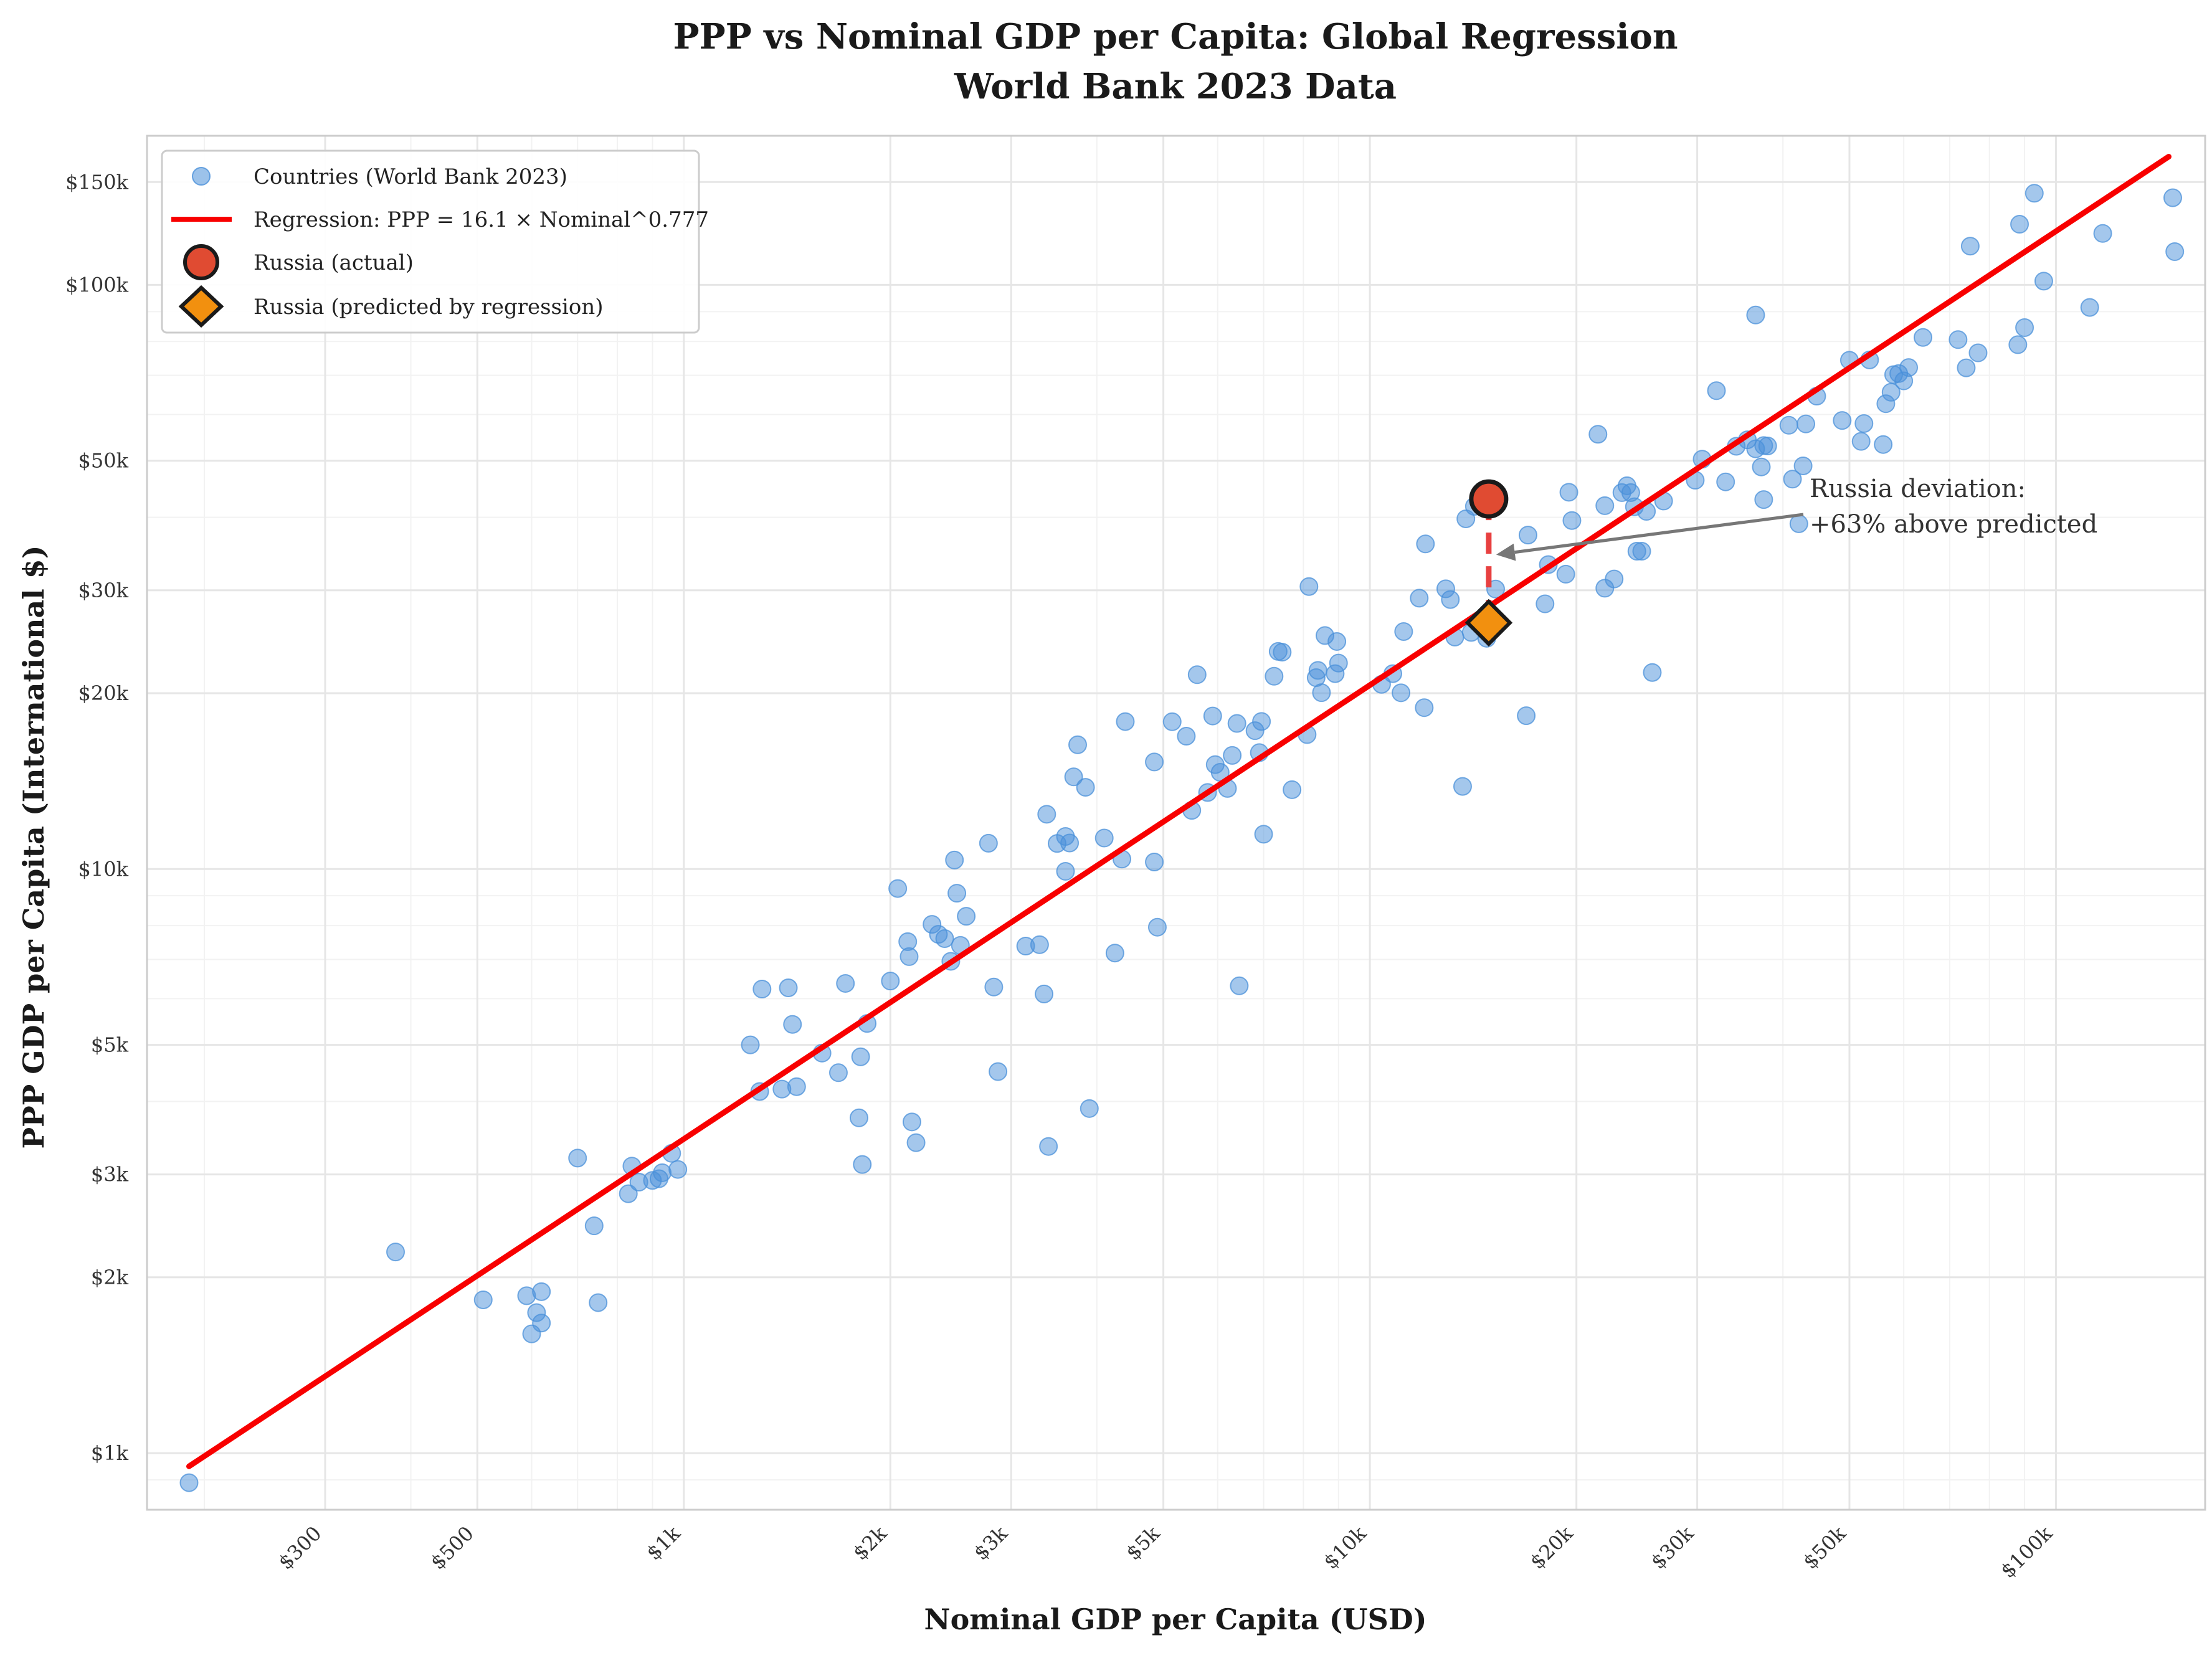  What do you see at coordinates (430, 241) in the screenshot?
I see `legend-frame` at bounding box center [430, 241].